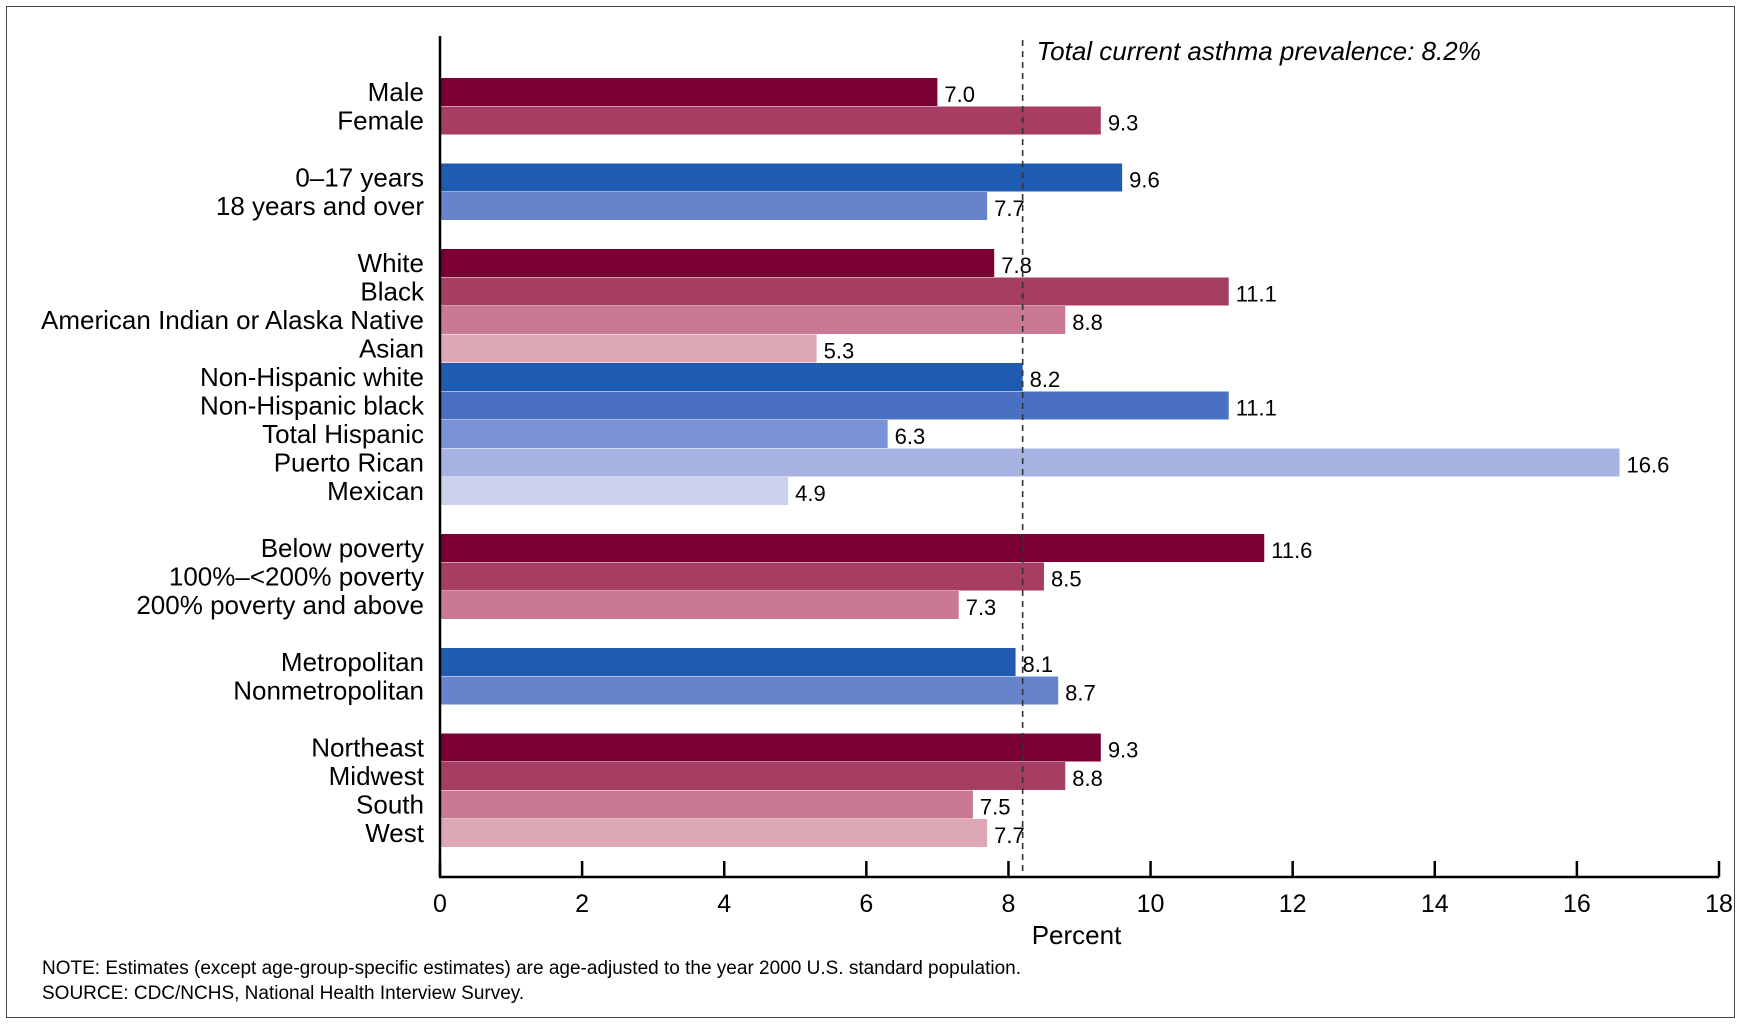 This screenshot has width=1743, height=1026. I want to click on data-label: 7.0, so click(959, 94).